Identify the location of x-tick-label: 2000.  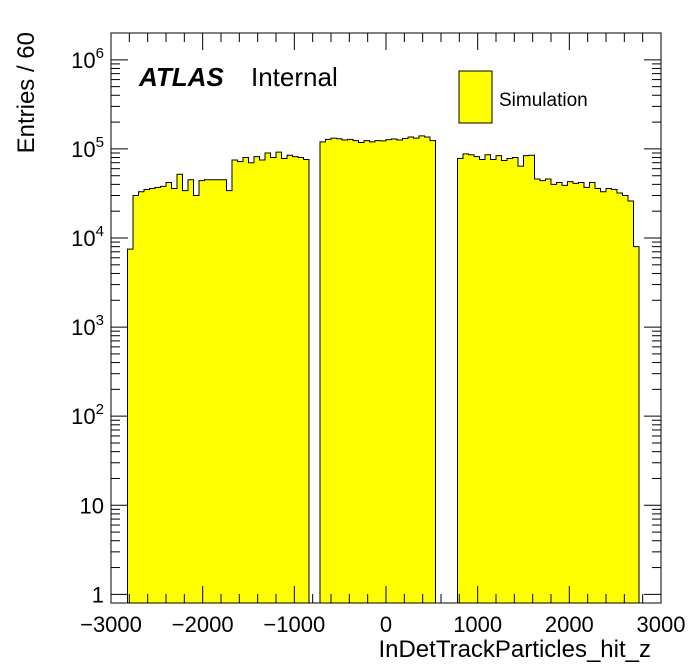
(569, 624).